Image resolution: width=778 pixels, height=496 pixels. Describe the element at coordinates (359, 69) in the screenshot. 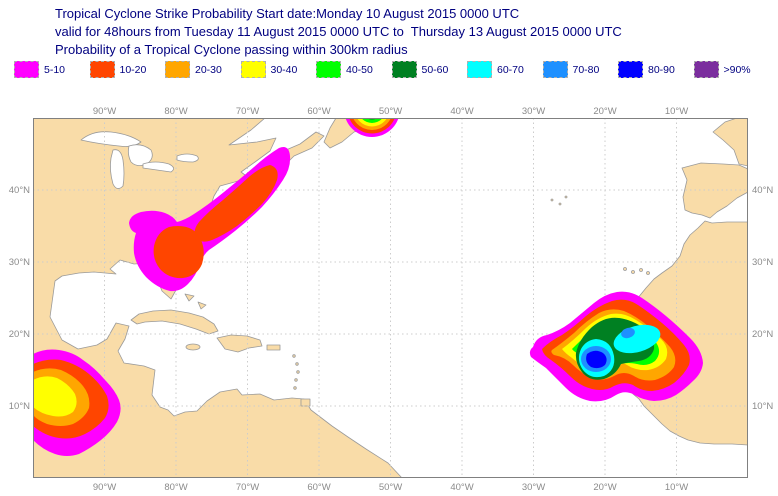

I see `legend-label: 40-50` at that location.